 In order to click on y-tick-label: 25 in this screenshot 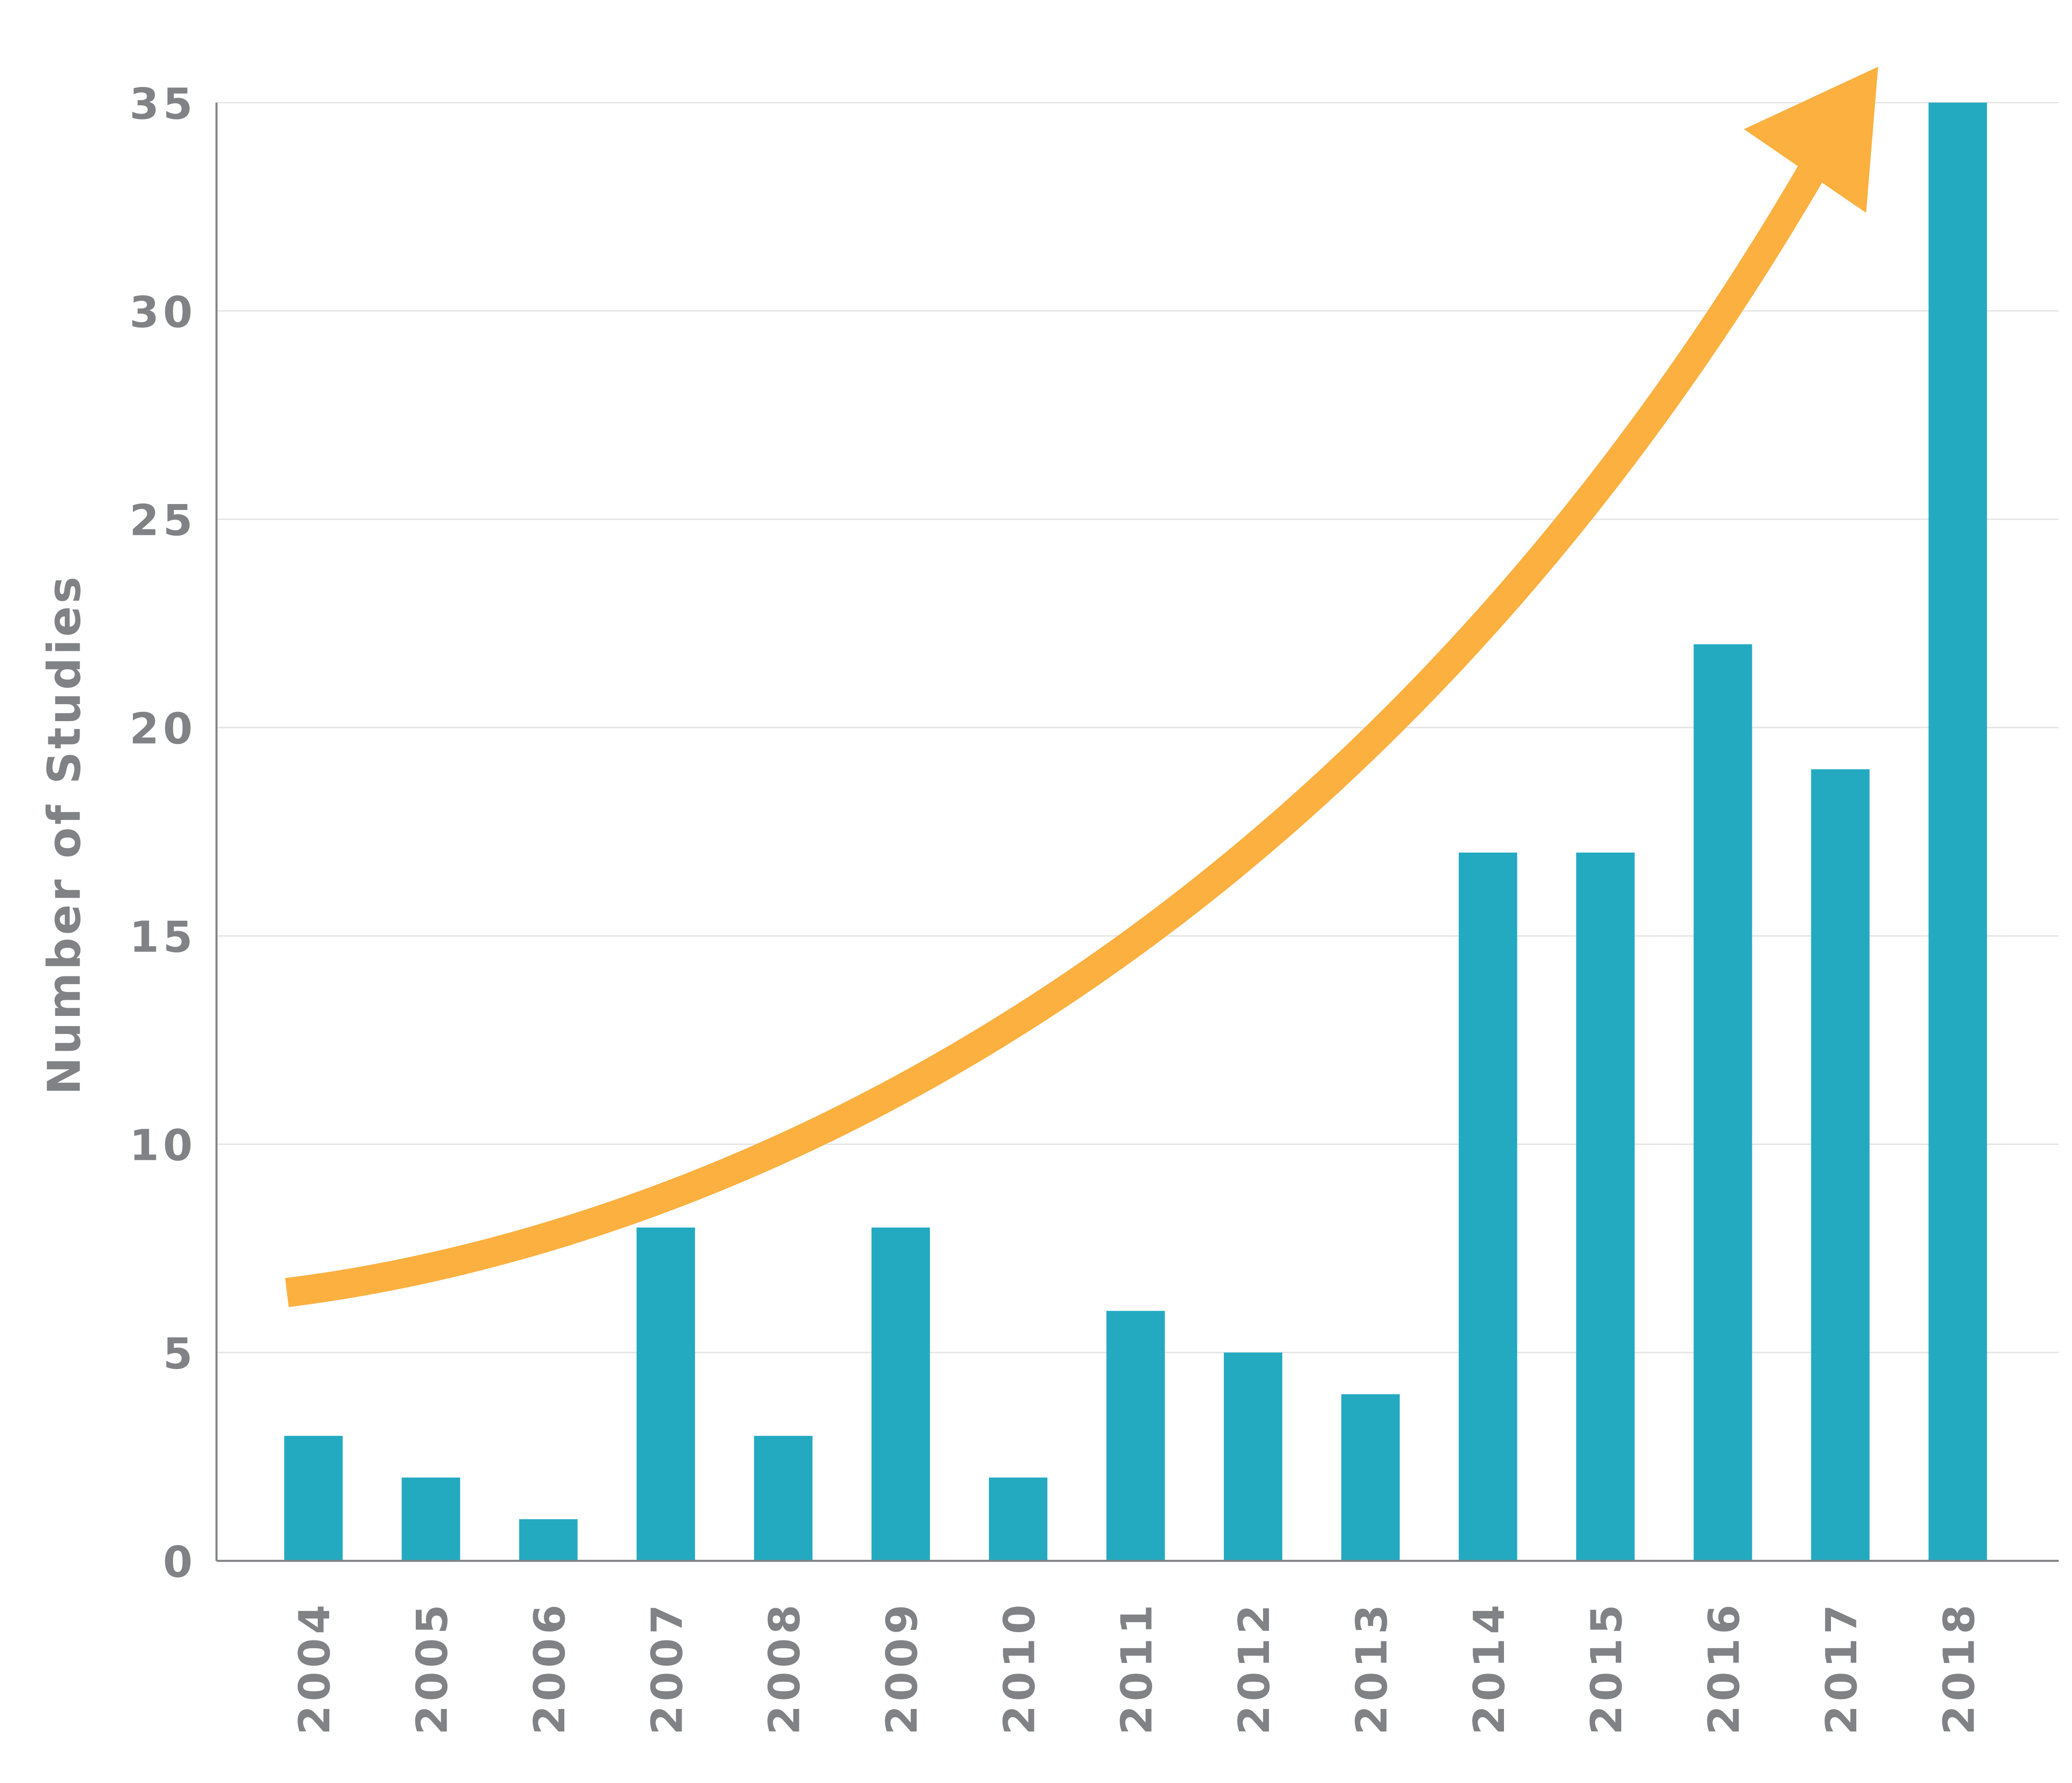, I will do `click(162, 521)`.